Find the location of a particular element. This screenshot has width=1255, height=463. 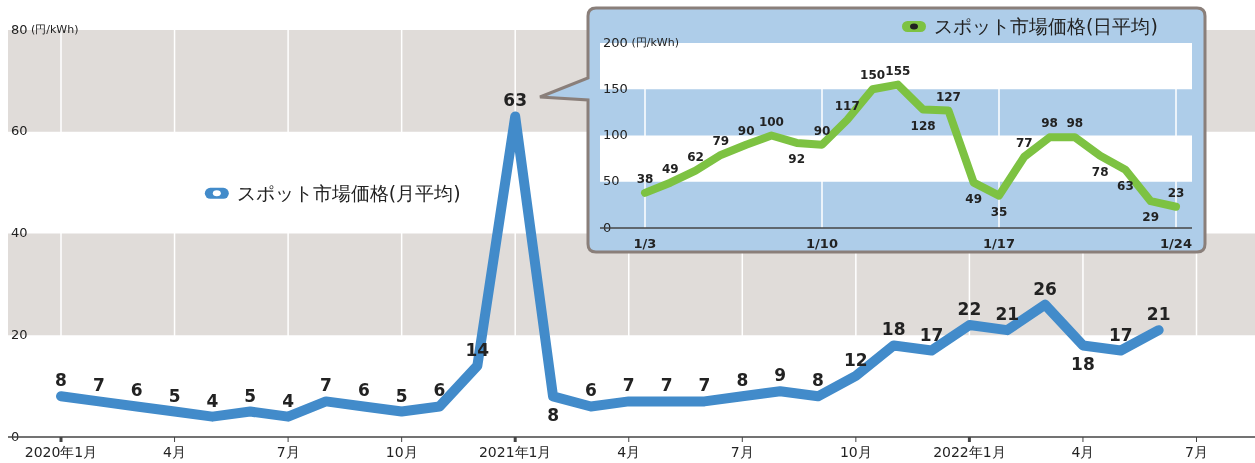

data-label: 128 is located at coordinates (923, 125).